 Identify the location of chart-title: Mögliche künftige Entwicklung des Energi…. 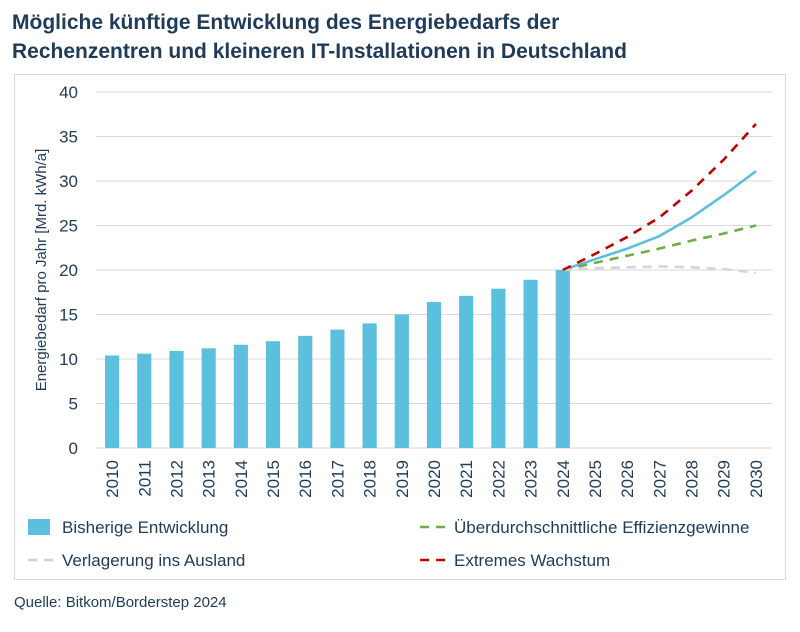
(392, 37).